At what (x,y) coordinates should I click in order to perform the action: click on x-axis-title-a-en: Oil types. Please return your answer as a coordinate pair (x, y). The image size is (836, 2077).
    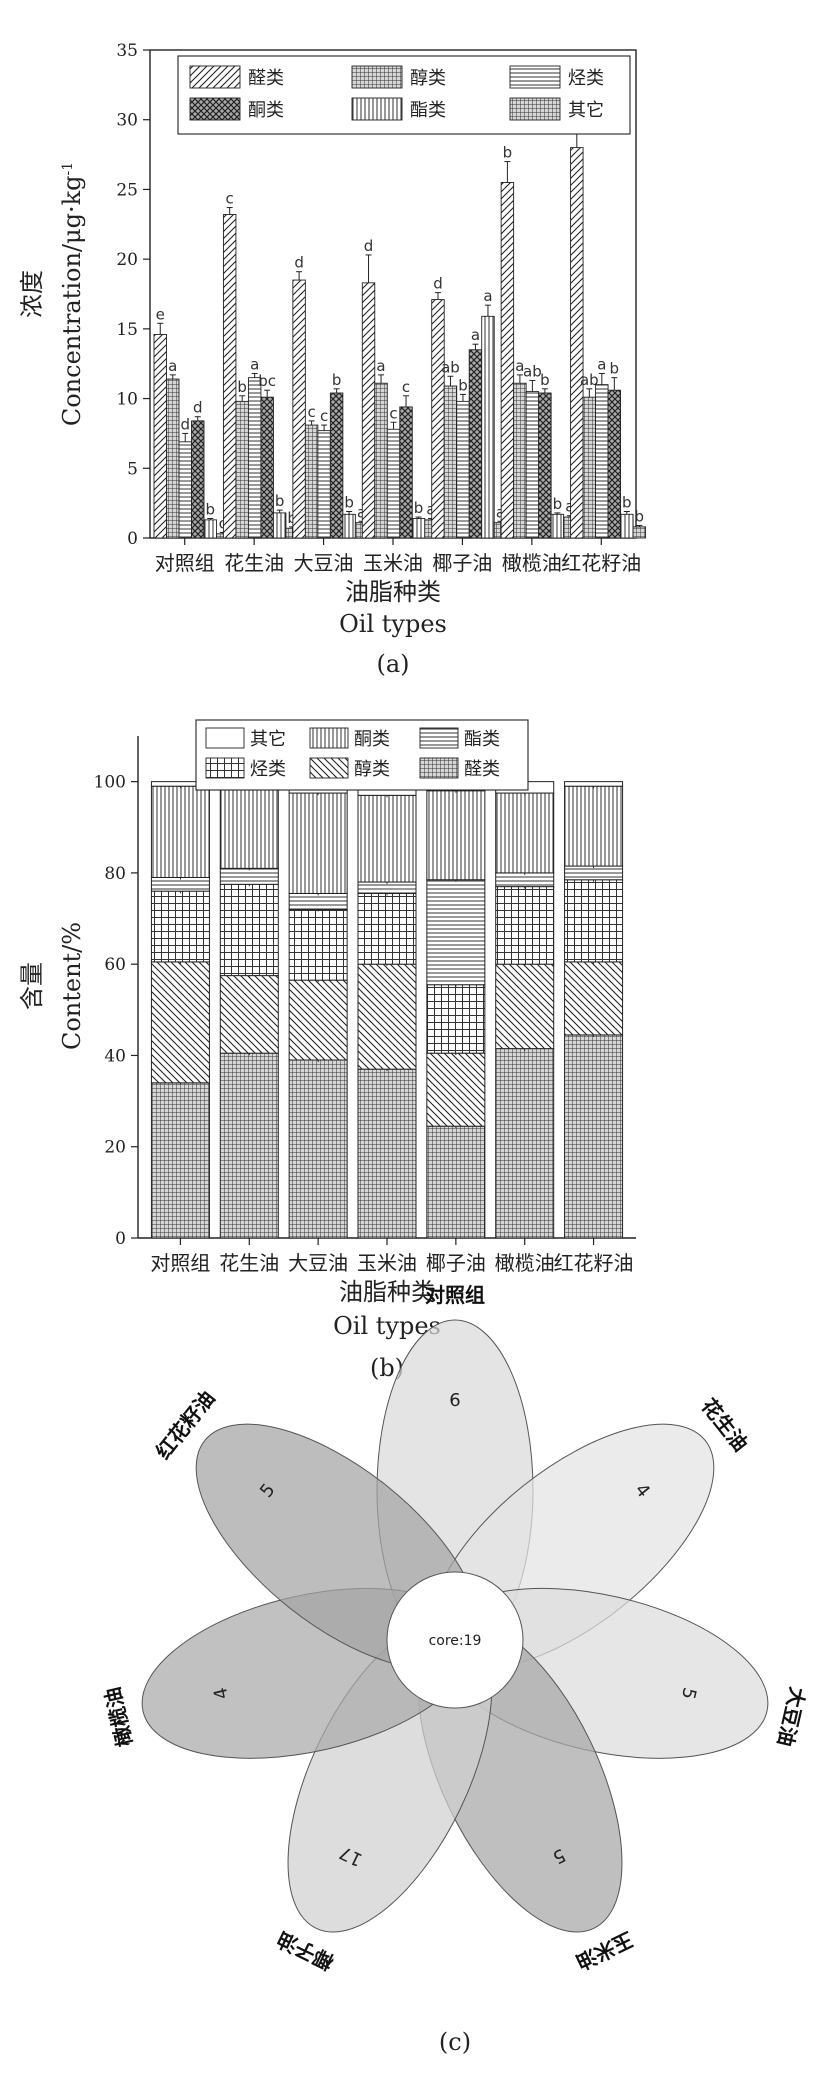
    Looking at the image, I should click on (393, 624).